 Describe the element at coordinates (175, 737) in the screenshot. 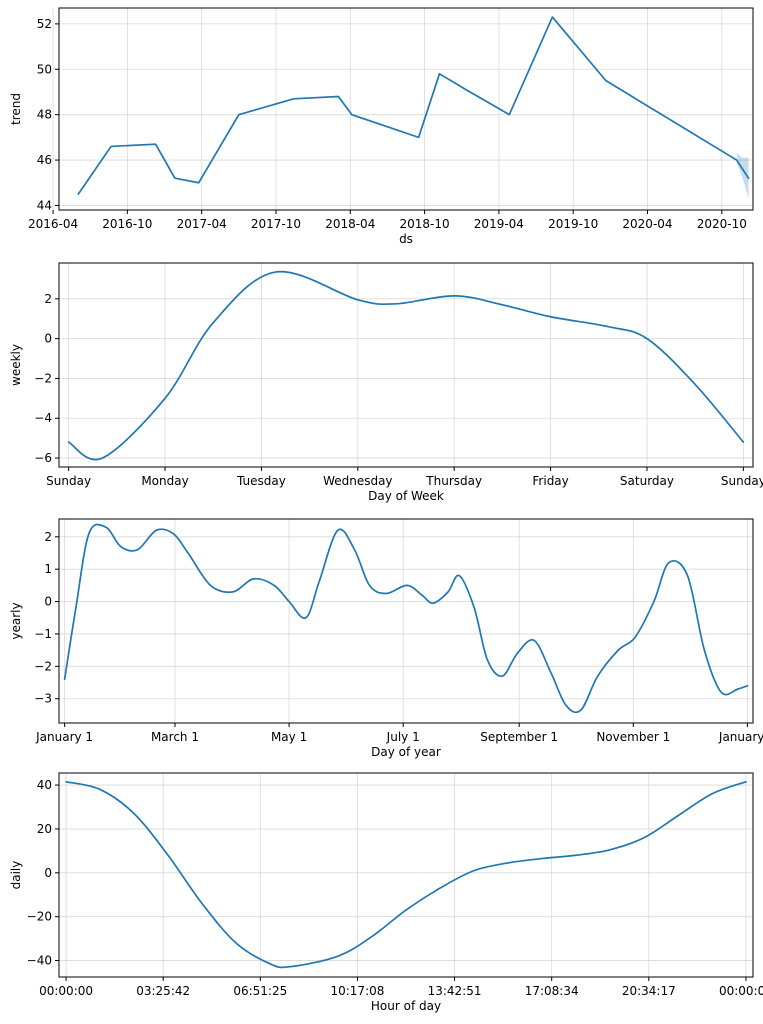

I see `x-tick-label: March 1` at that location.